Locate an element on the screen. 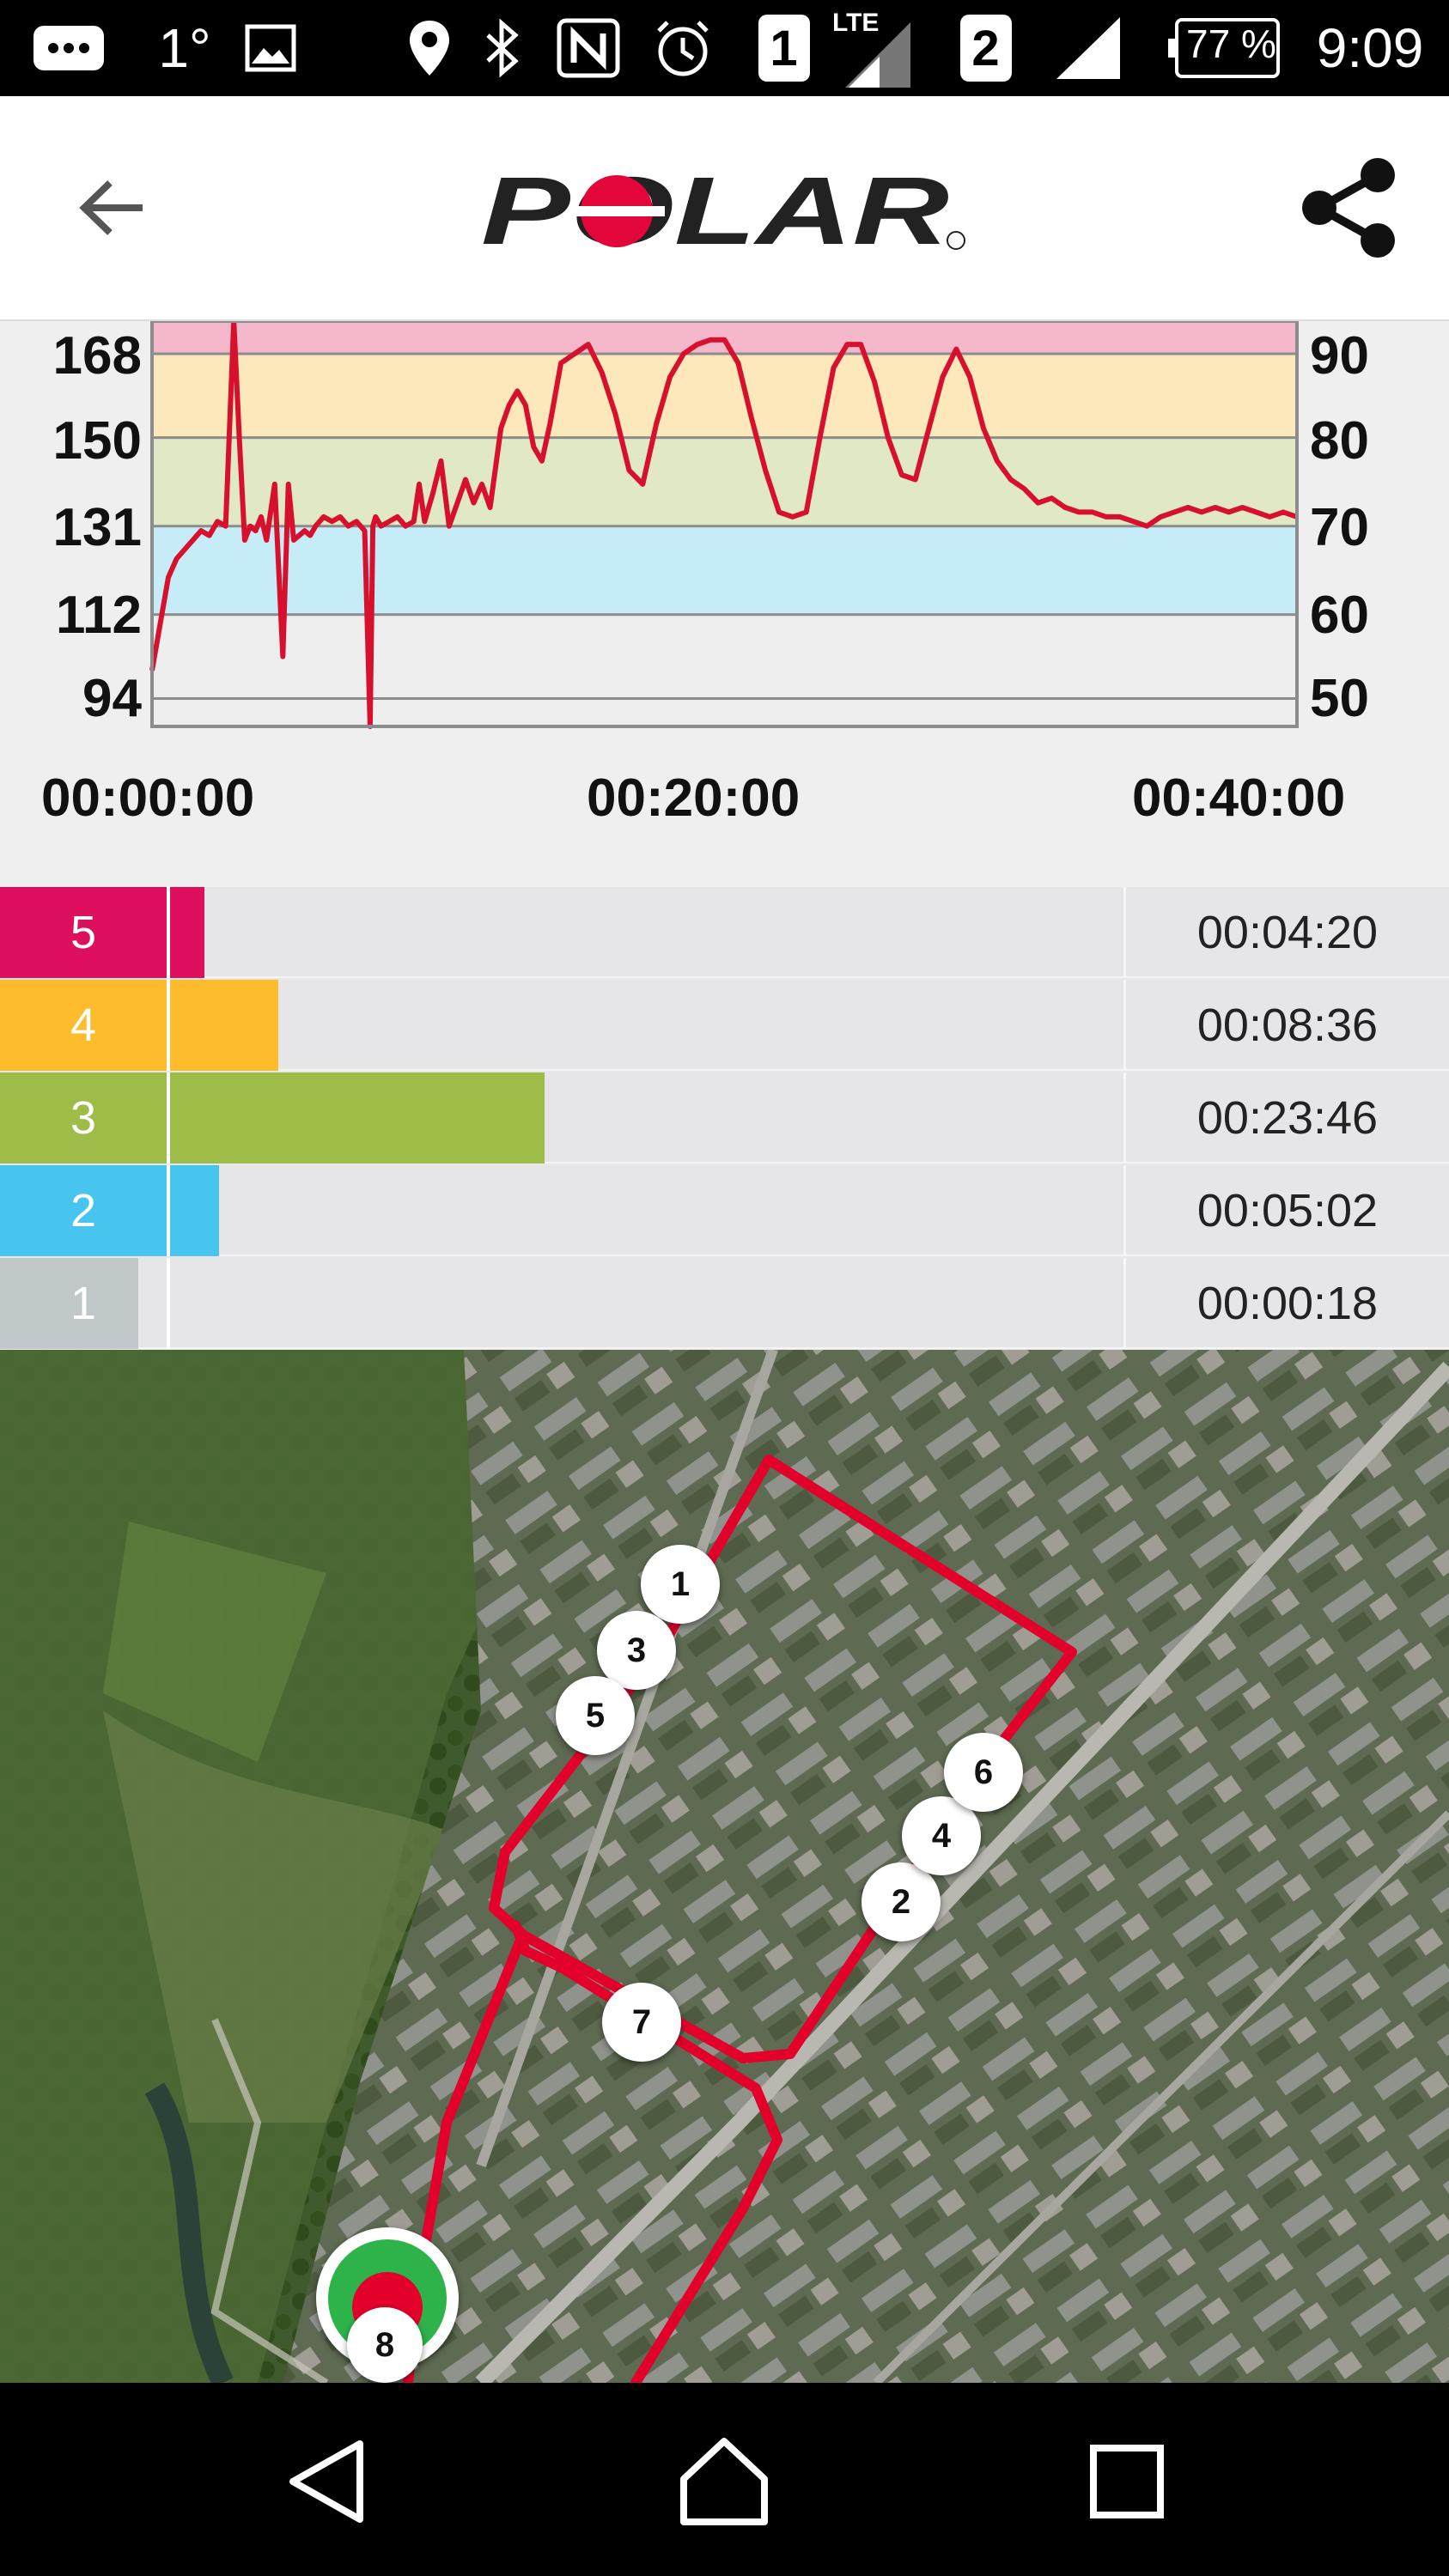 This screenshot has height=2576, width=1449. zone-time: 00:08:36 is located at coordinates (1287, 1025).